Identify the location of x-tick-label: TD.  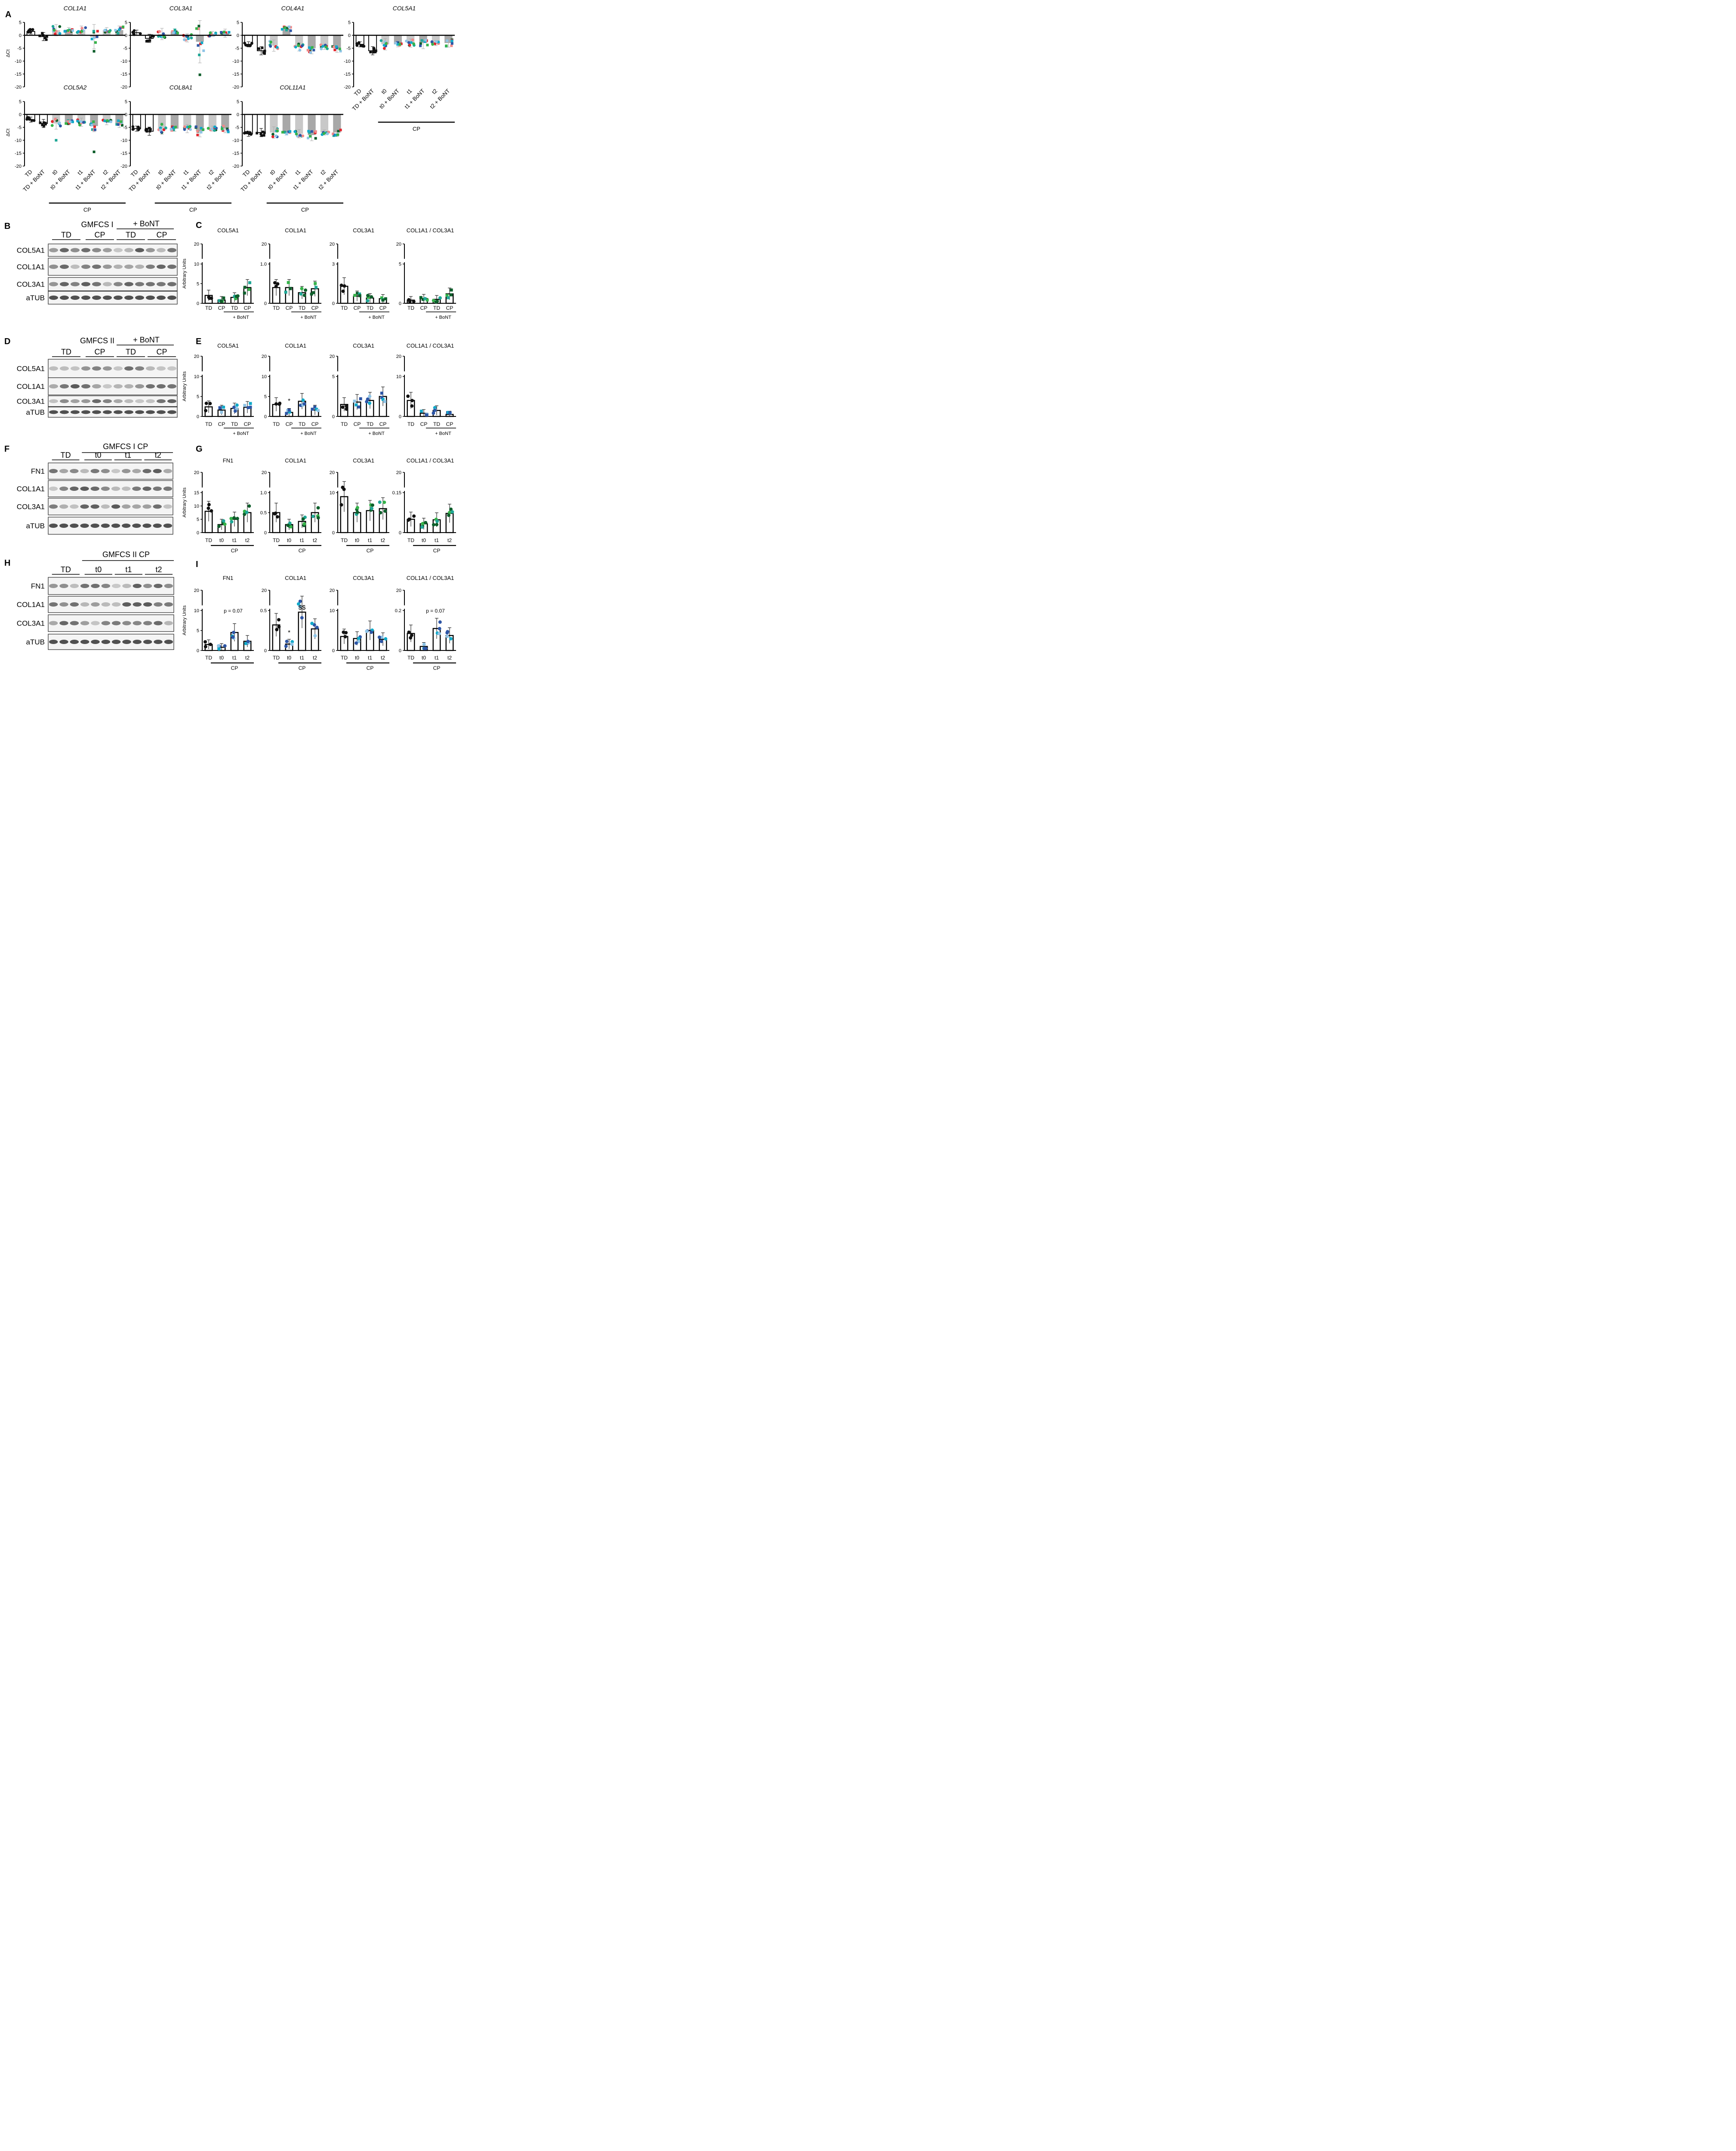
(276, 424).